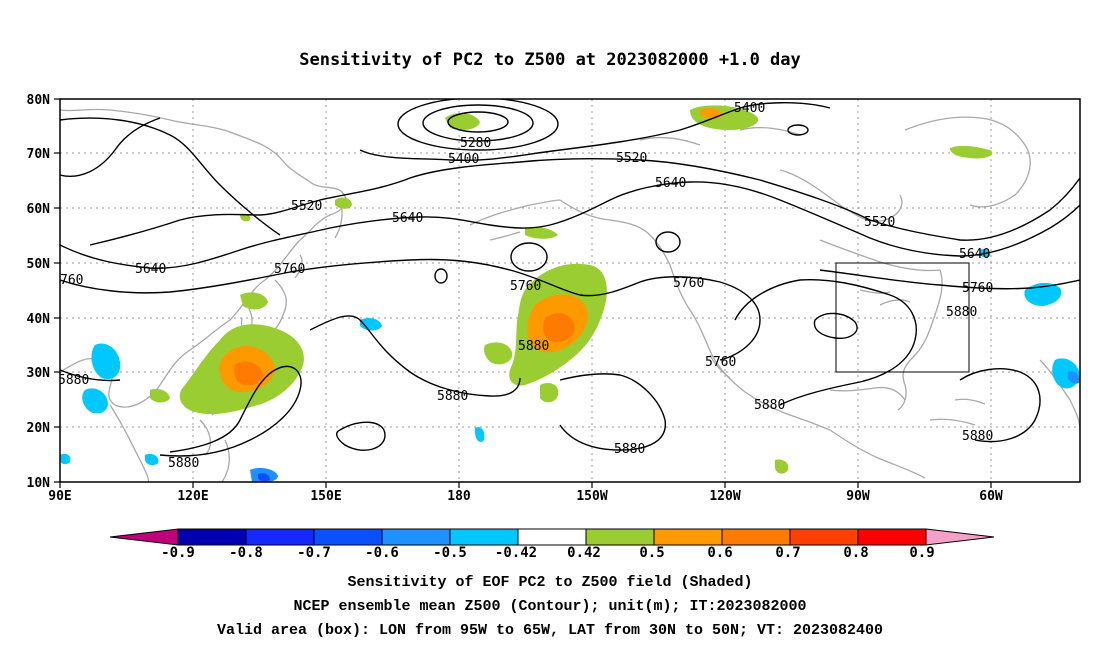 The height and width of the screenshot is (650, 1100). What do you see at coordinates (178, 553) in the screenshot?
I see `colorbar-label: -0.9` at bounding box center [178, 553].